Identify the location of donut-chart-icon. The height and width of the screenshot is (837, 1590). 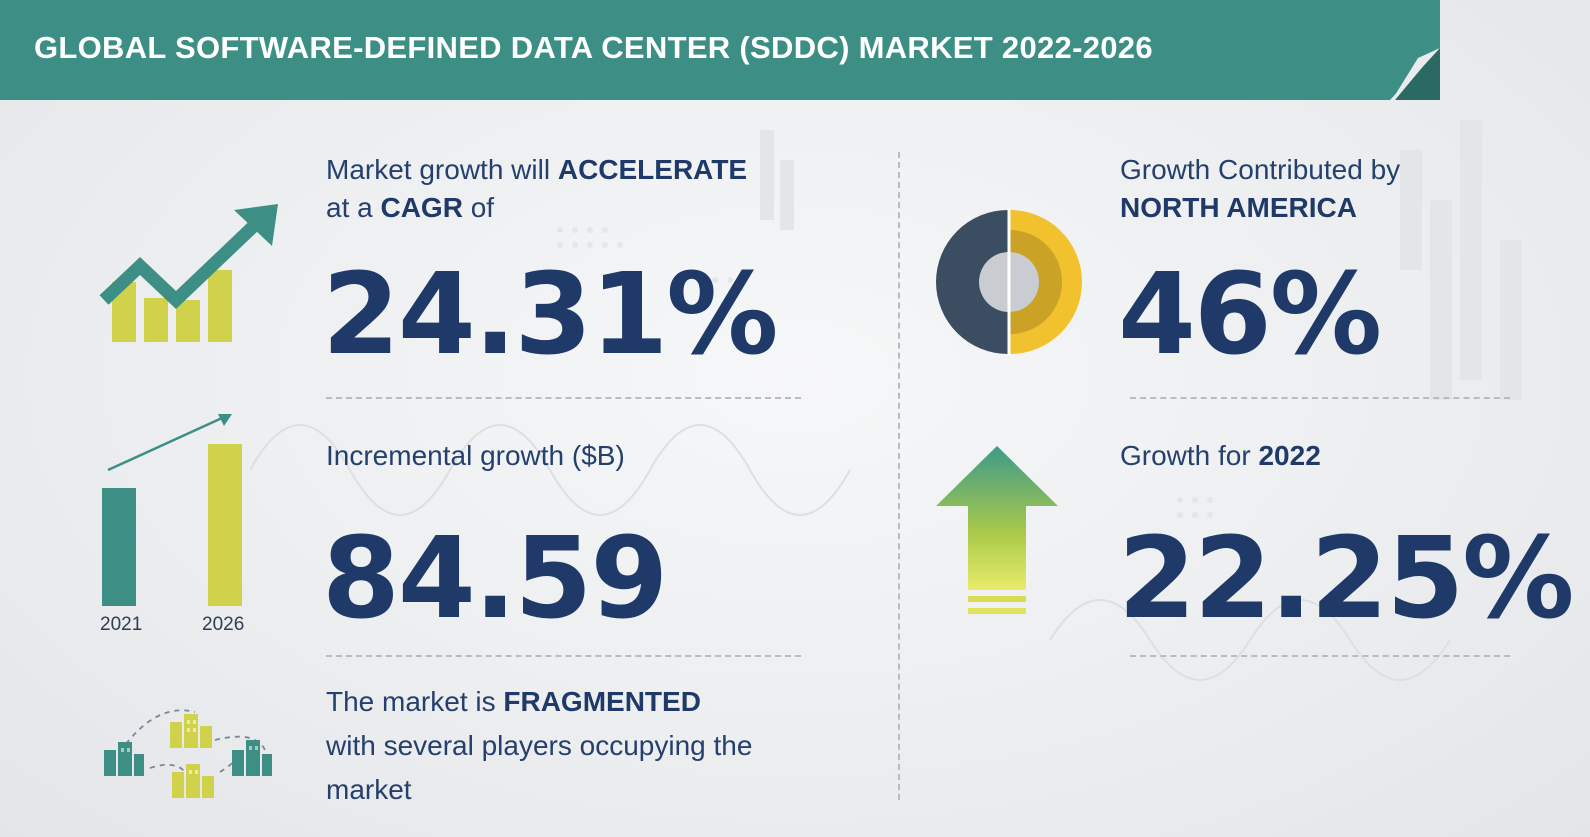
(1009, 282).